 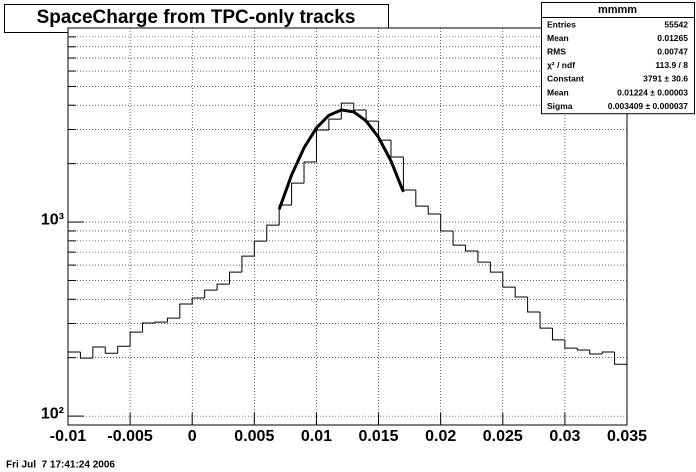 What do you see at coordinates (254, 436) in the screenshot?
I see `x-tick-label: 0.005` at bounding box center [254, 436].